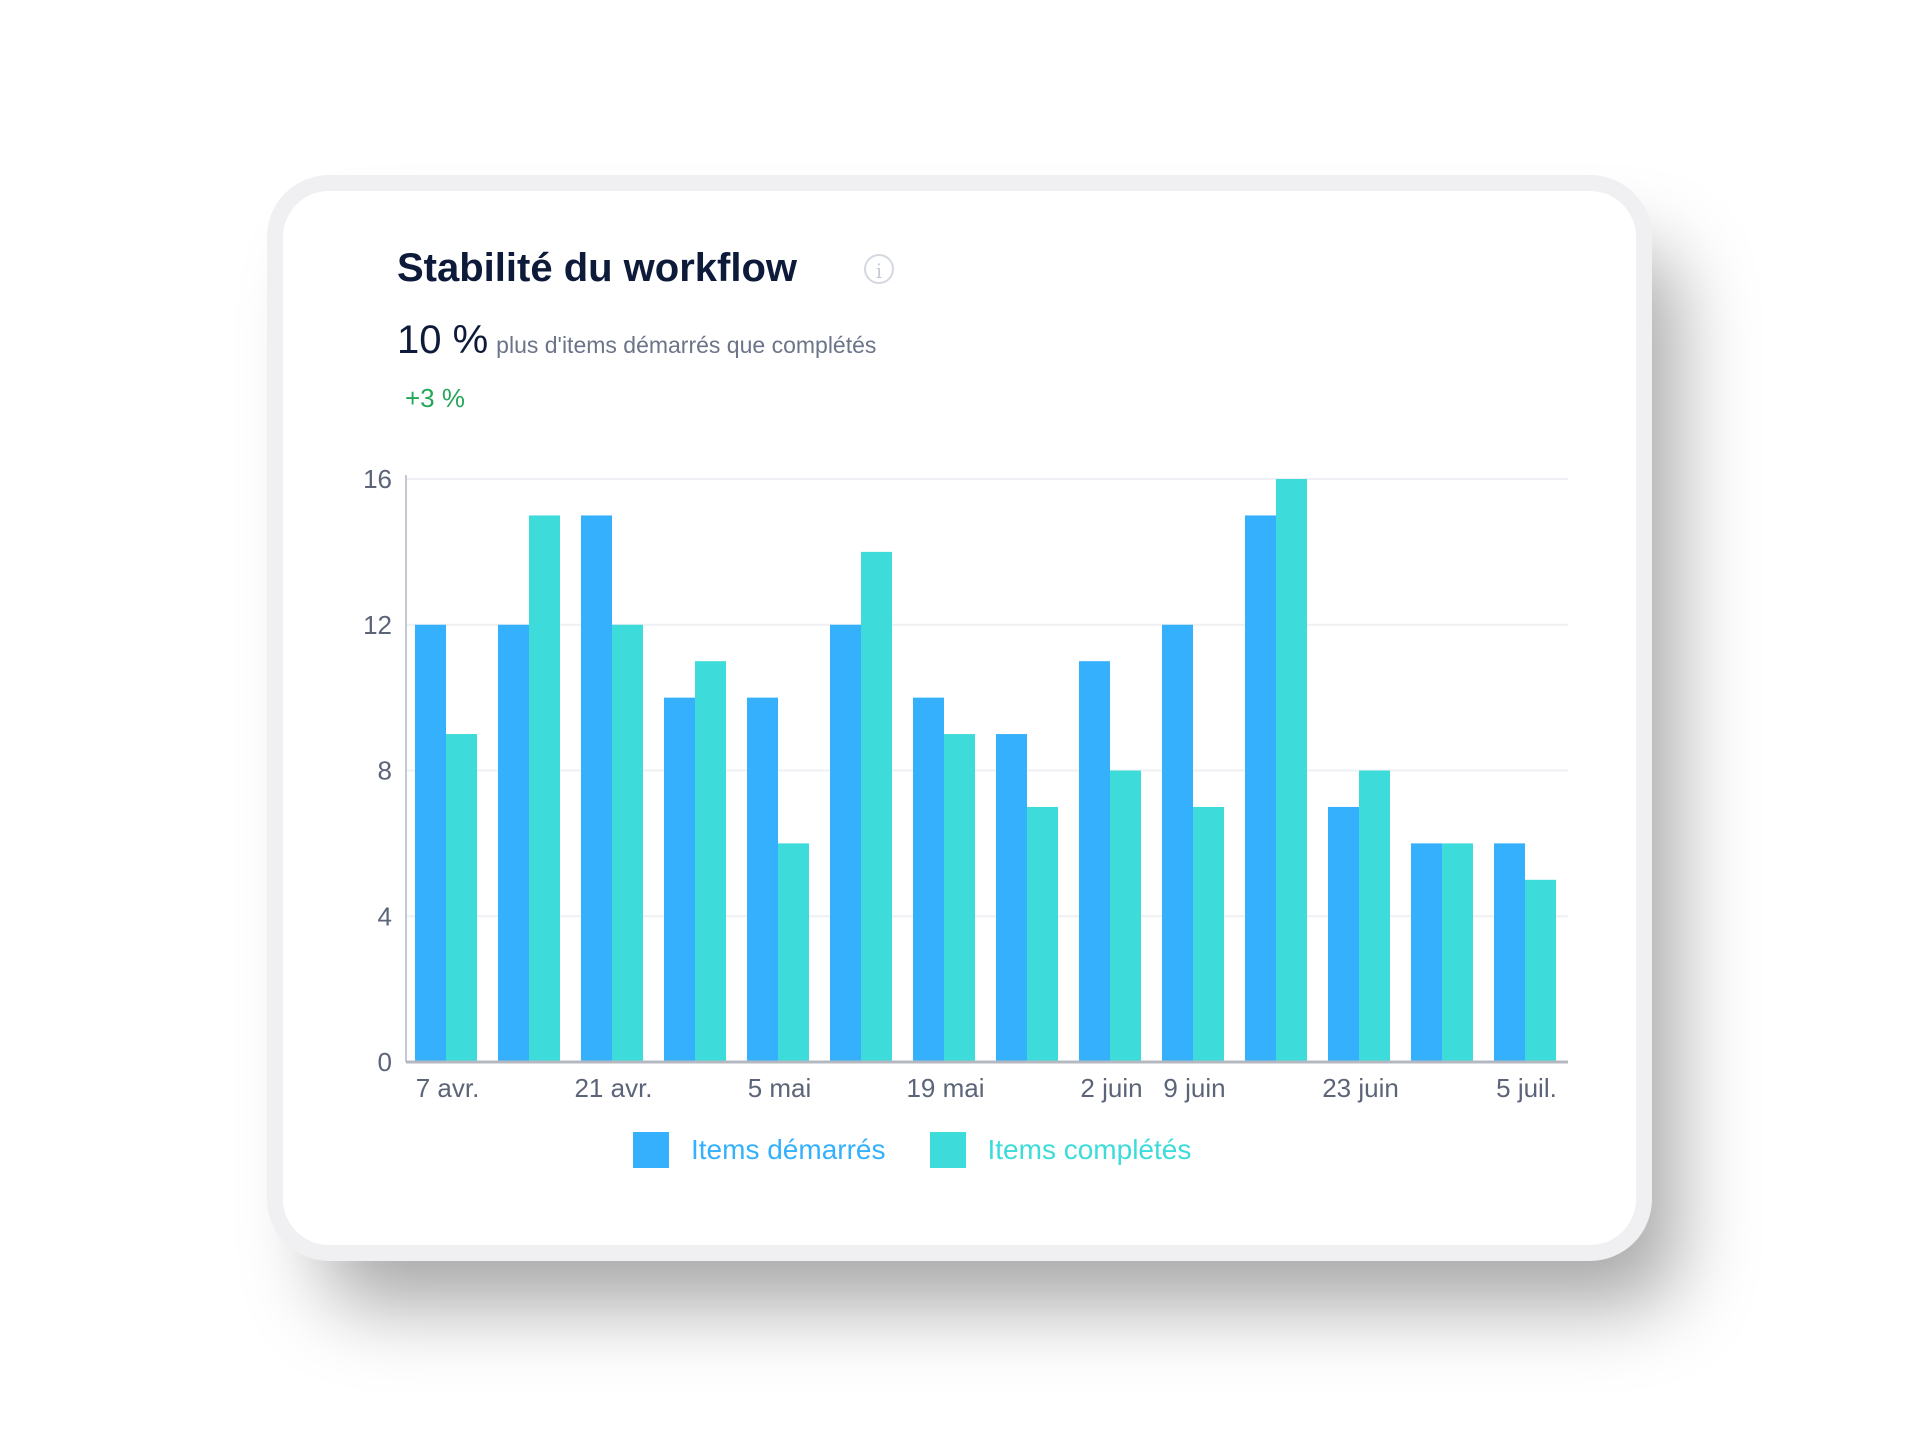  I want to click on legend-label-completed: Items complétés, so click(1089, 1149).